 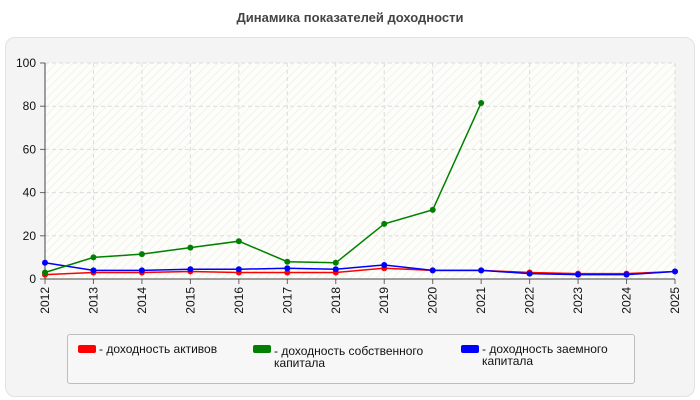 What do you see at coordinates (433, 300) in the screenshot?
I see `x-tick-label: 2020` at bounding box center [433, 300].